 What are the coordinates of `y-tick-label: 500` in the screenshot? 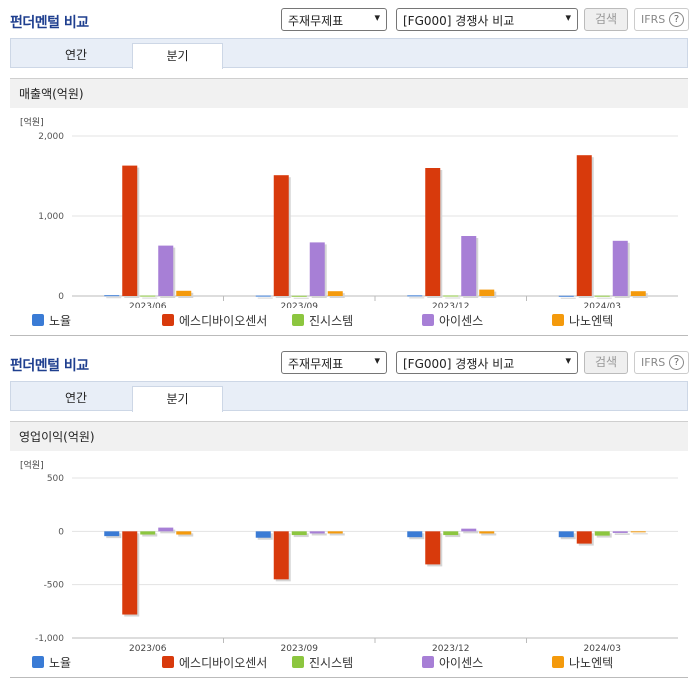 It's located at (55, 479).